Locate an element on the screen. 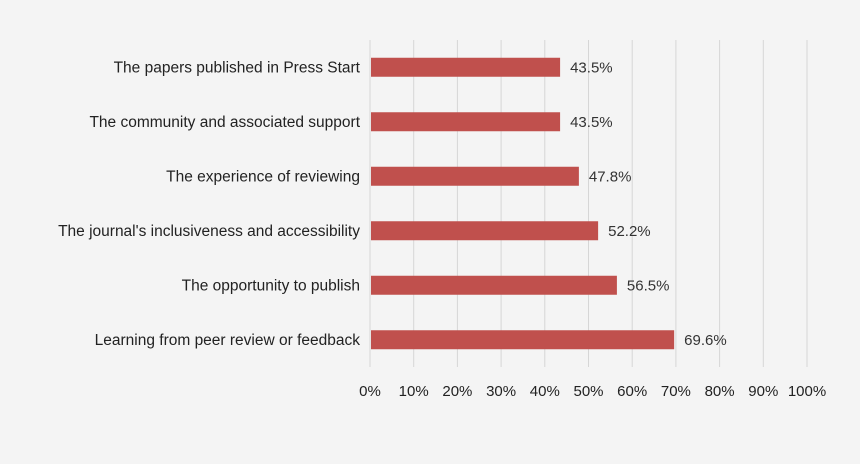 The image size is (860, 464). data-label: 52.2% is located at coordinates (629, 231).